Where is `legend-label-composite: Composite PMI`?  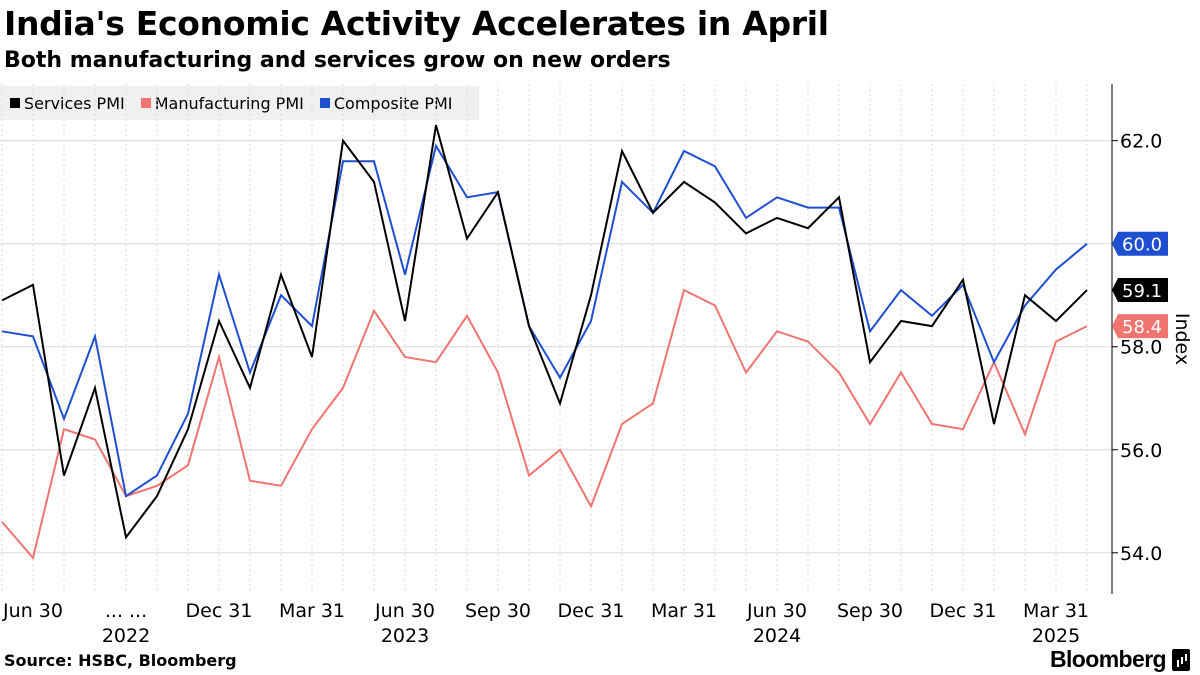 legend-label-composite: Composite PMI is located at coordinates (393, 103).